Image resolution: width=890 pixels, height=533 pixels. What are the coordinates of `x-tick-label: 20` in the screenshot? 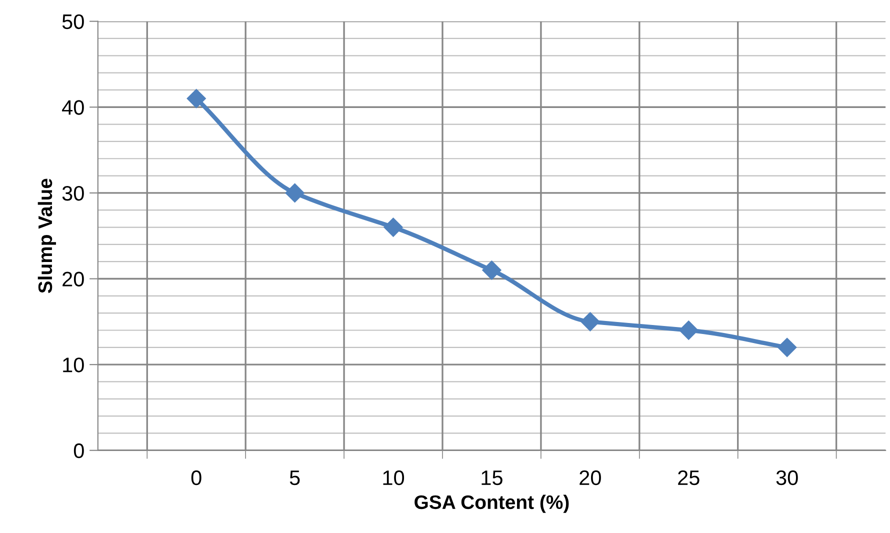 It's located at (590, 478).